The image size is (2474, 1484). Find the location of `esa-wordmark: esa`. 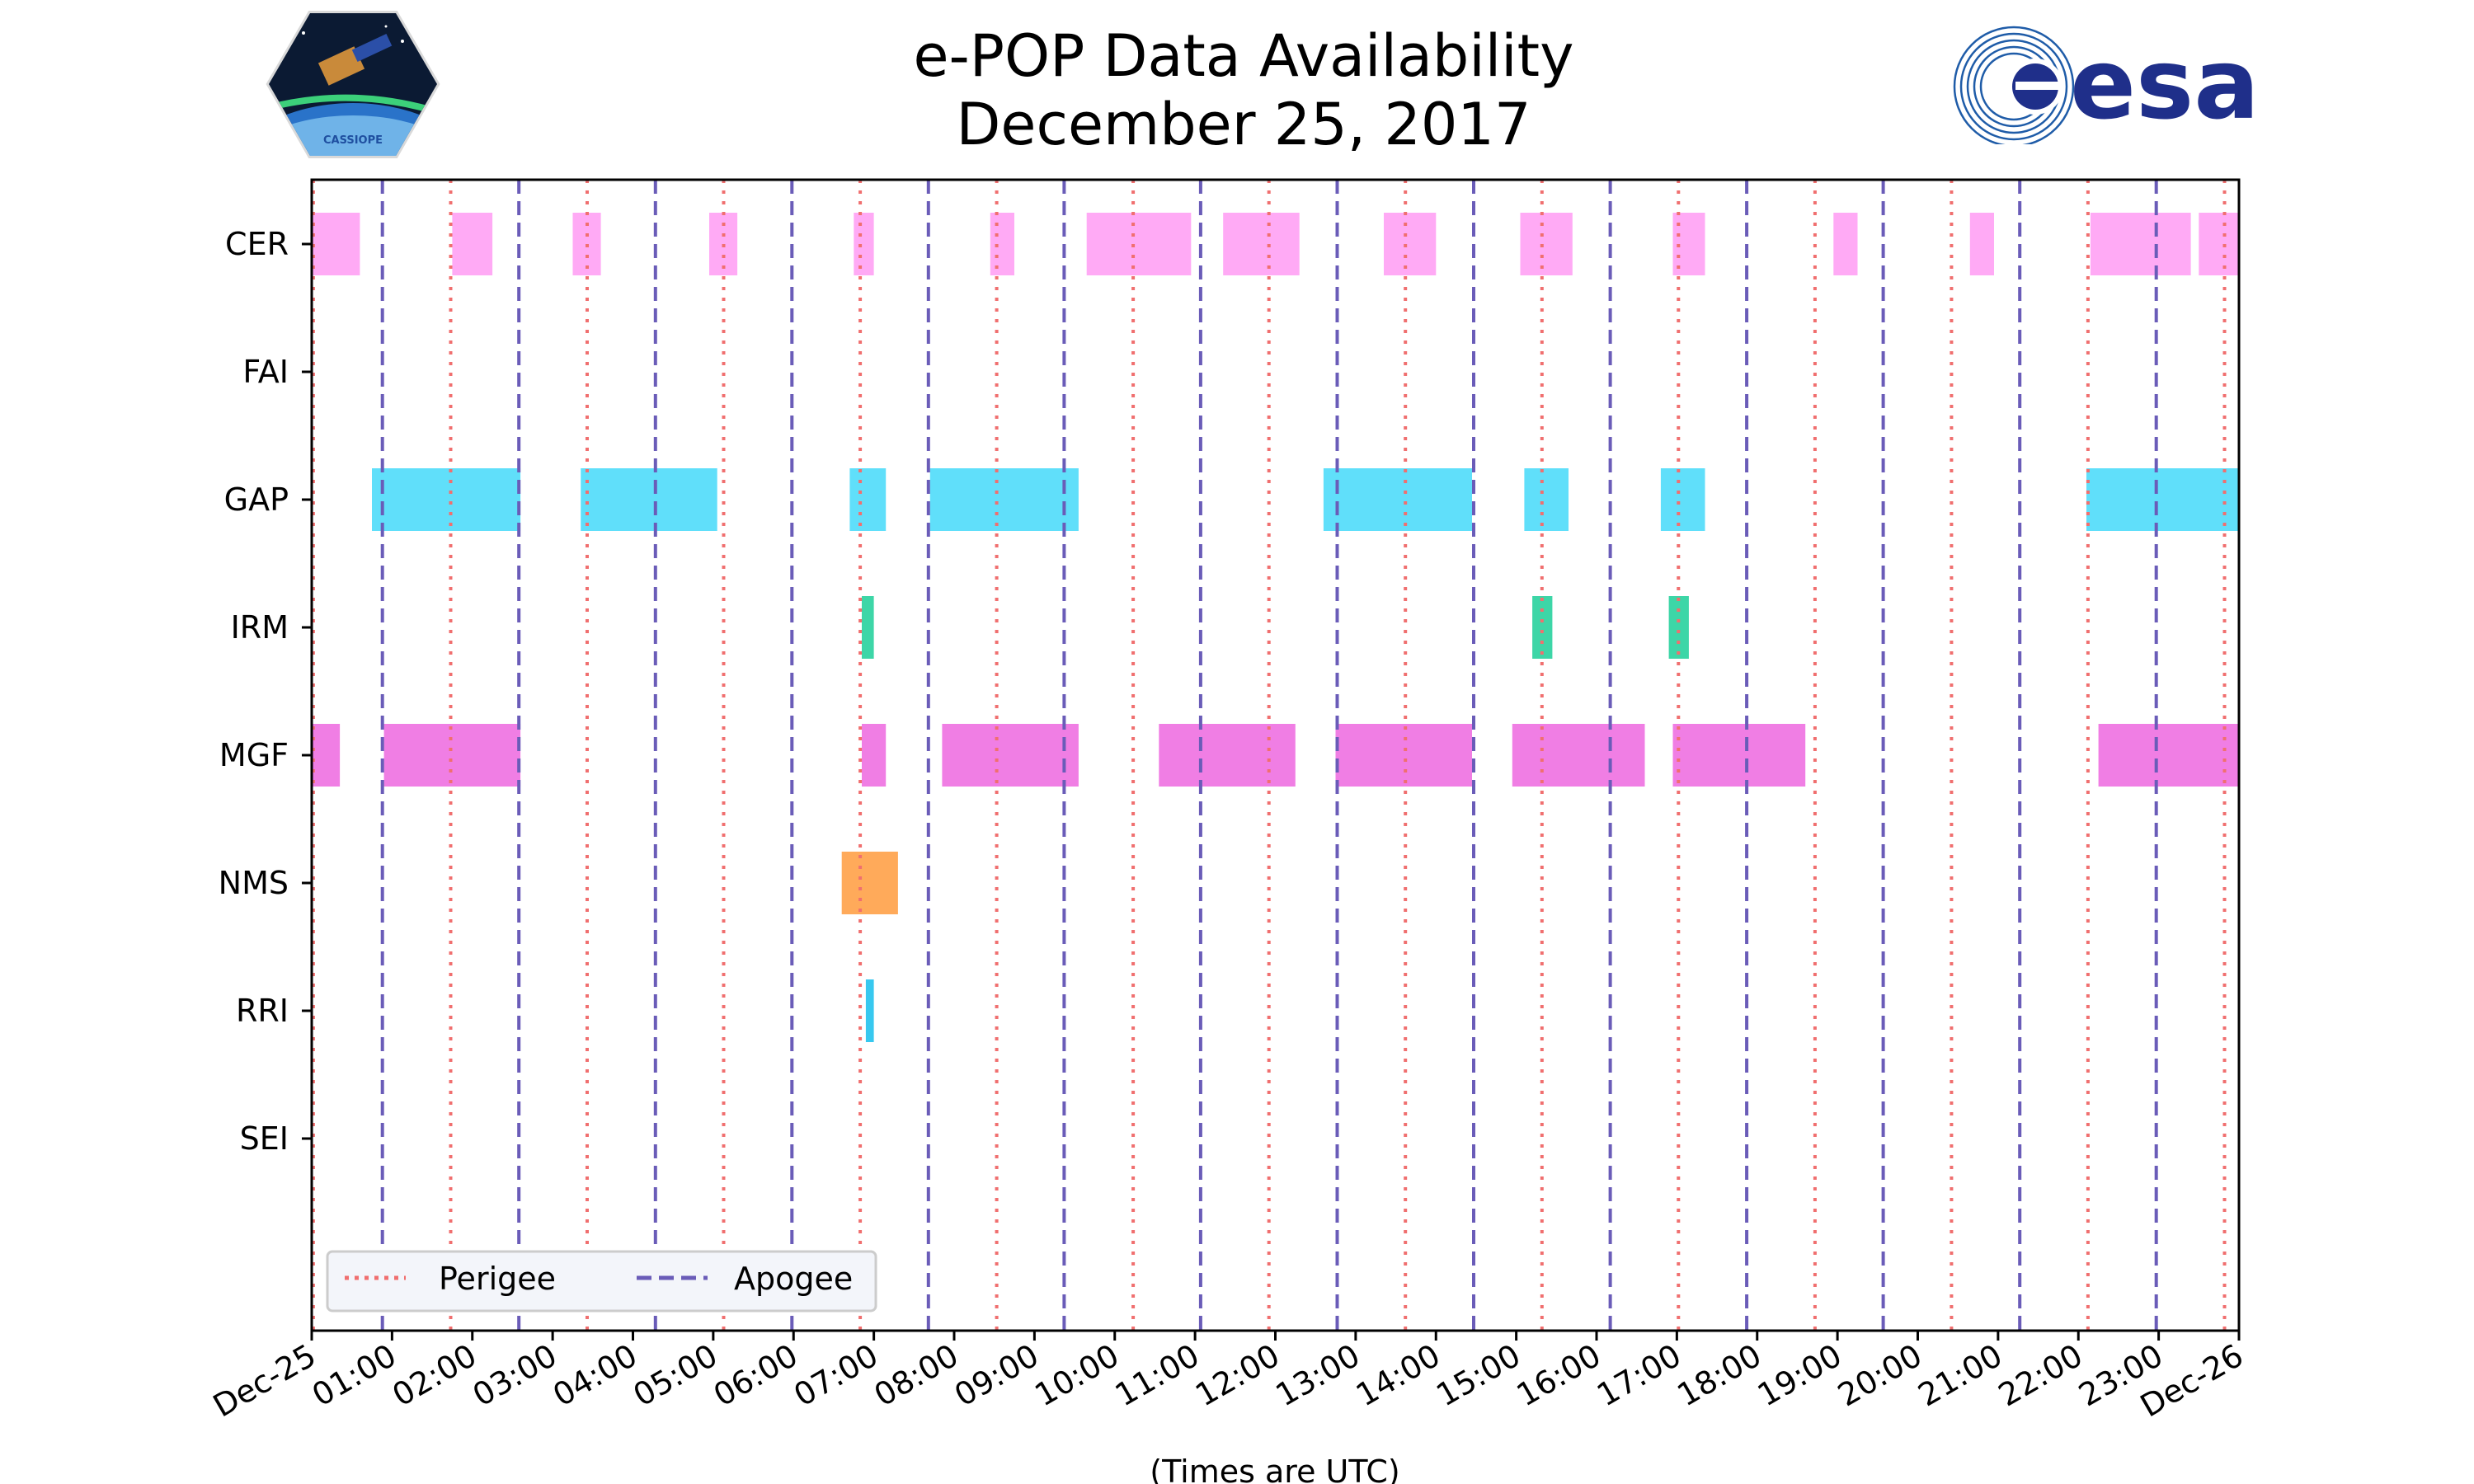

esa-wordmark: esa is located at coordinates (2165, 84).